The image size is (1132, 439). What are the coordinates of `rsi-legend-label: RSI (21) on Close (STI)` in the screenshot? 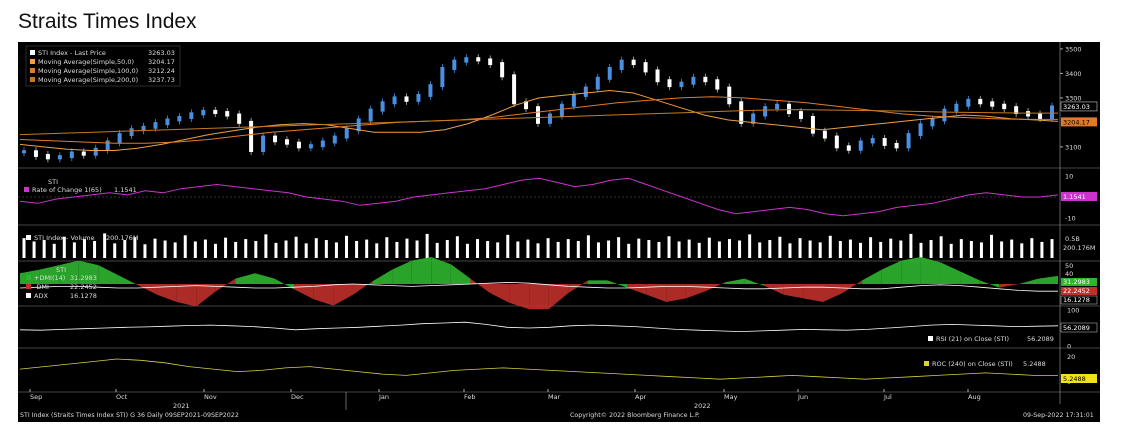 It's located at (972, 339).